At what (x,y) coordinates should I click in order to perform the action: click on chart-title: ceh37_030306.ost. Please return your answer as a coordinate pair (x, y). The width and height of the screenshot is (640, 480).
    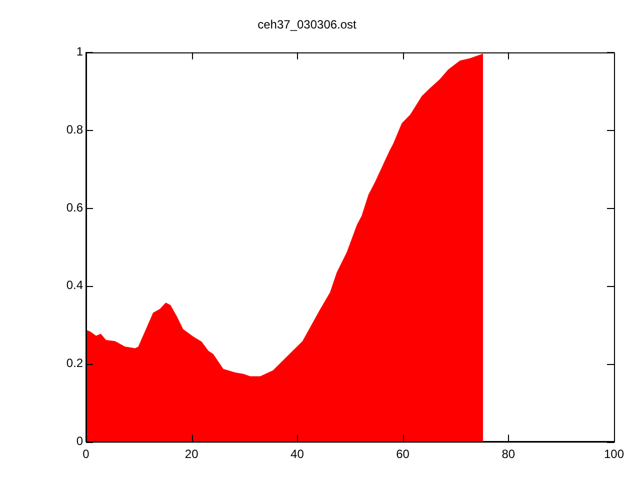
    Looking at the image, I should click on (308, 25).